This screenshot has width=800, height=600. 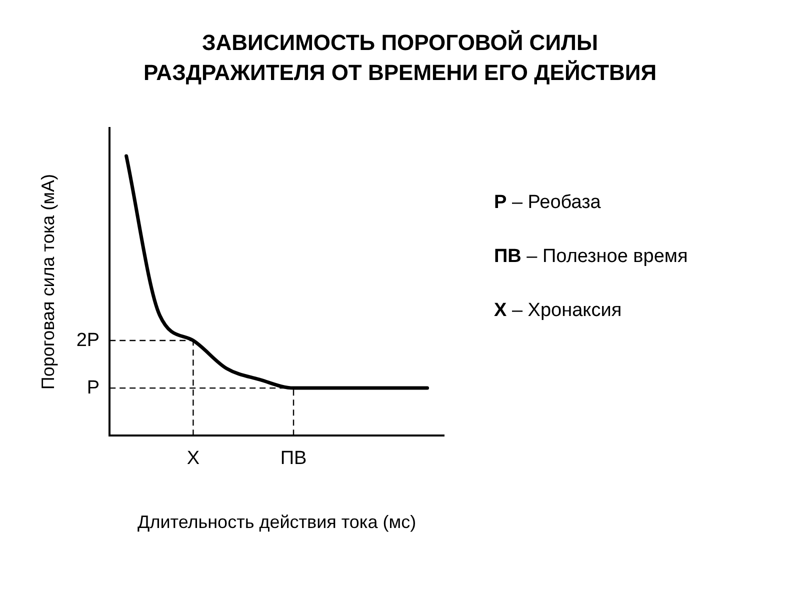 What do you see at coordinates (88, 340) in the screenshot?
I see `ref-line-label: 2P` at bounding box center [88, 340].